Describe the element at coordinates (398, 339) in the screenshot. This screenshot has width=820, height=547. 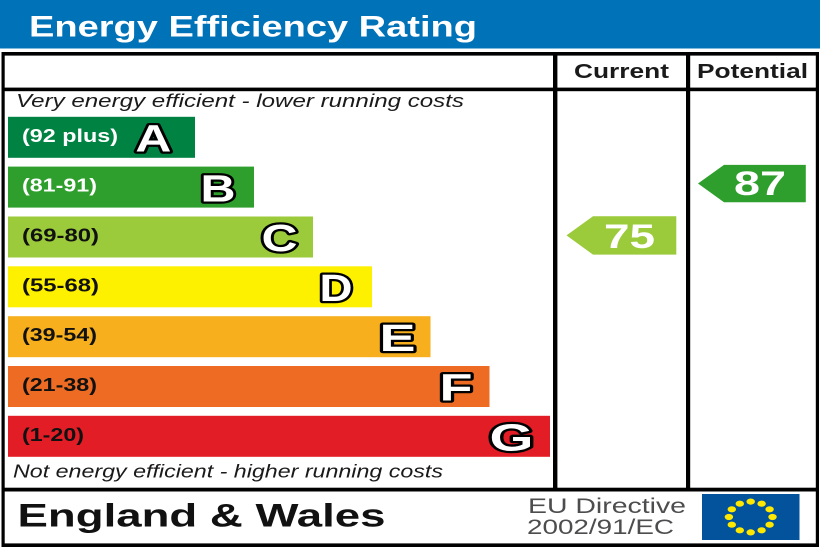
I see `svg-text: E` at that location.